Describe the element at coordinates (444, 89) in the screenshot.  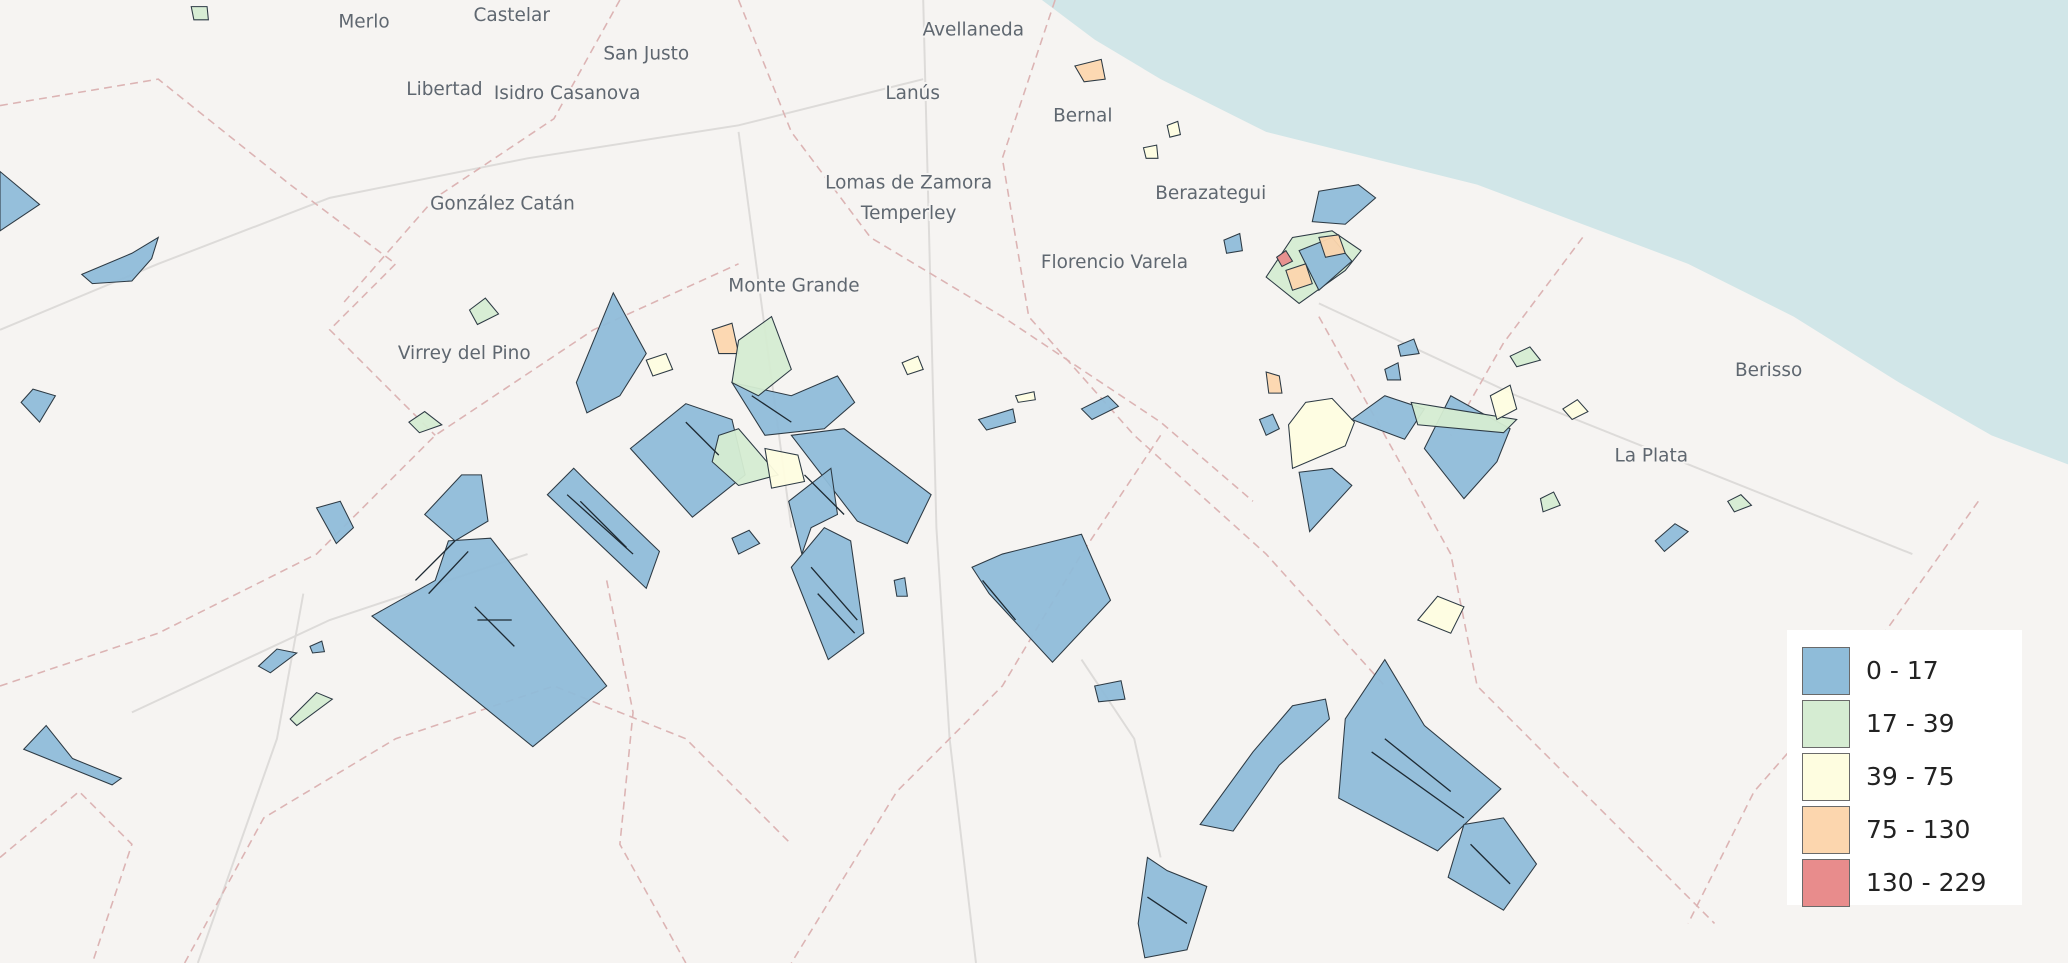
I see `place-label: Libertad` at that location.